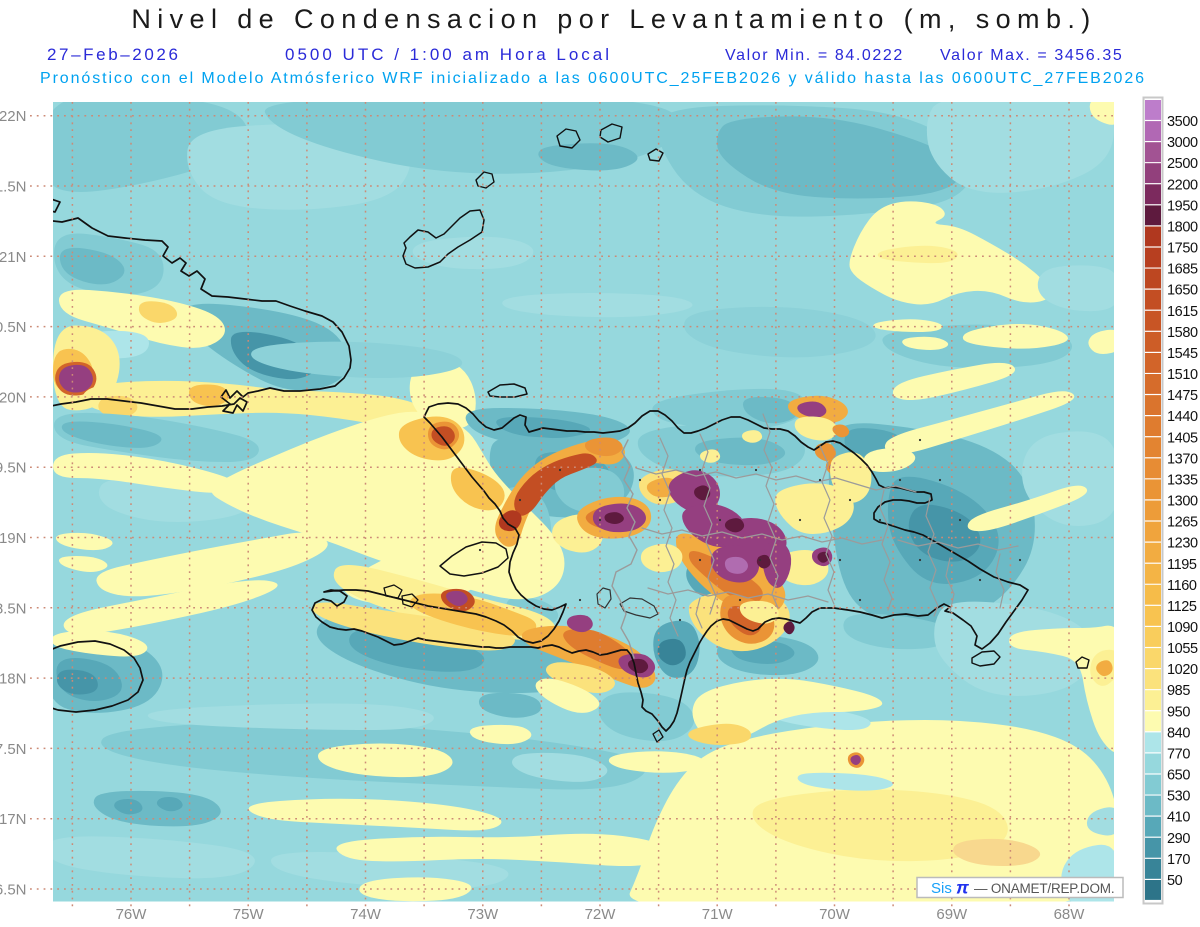 This screenshot has height=927, width=1200. I want to click on svg-text: 21N, so click(13, 257).